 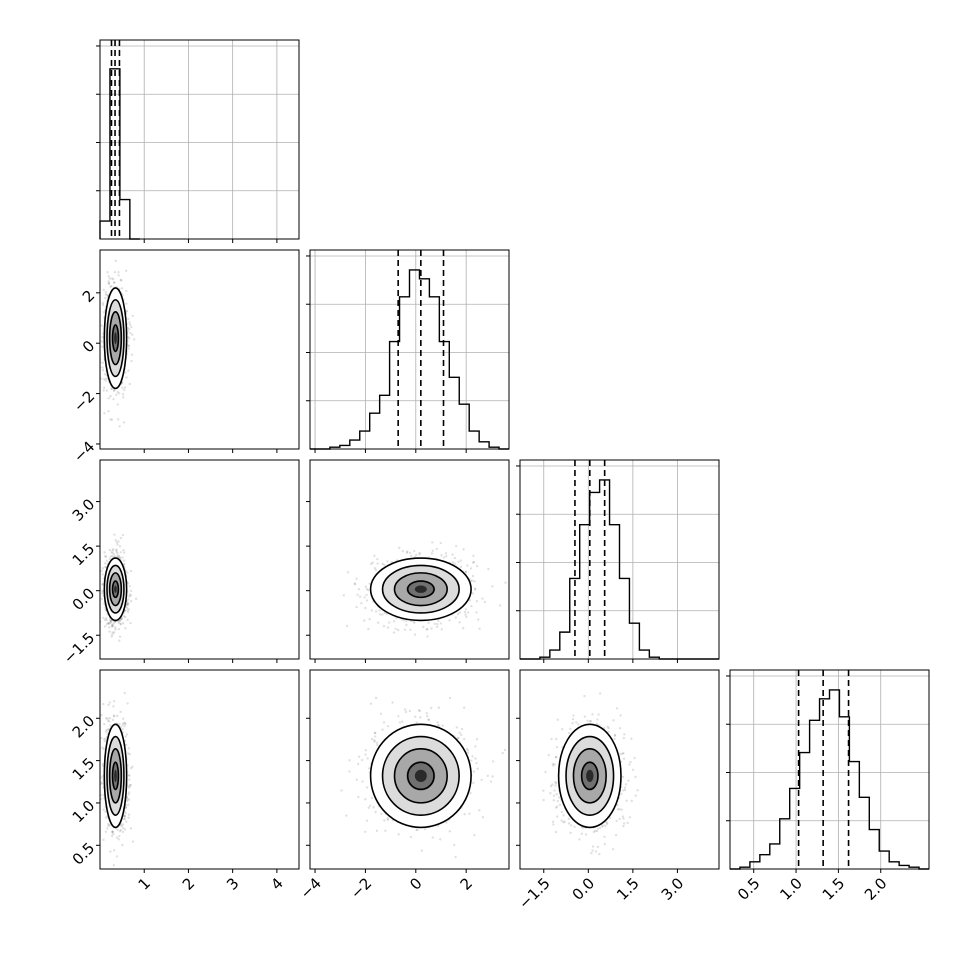 I want to click on contour-line, so click(x=115, y=589).